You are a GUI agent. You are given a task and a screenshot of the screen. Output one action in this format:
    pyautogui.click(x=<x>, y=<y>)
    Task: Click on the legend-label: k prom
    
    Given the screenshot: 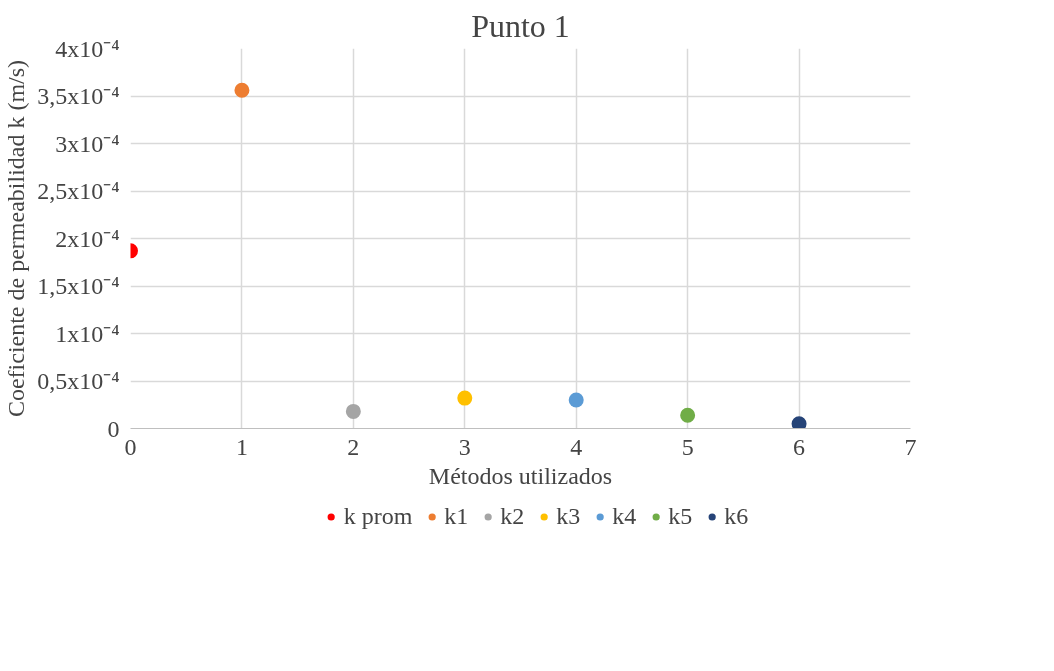 What is the action you would take?
    pyautogui.click(x=378, y=516)
    